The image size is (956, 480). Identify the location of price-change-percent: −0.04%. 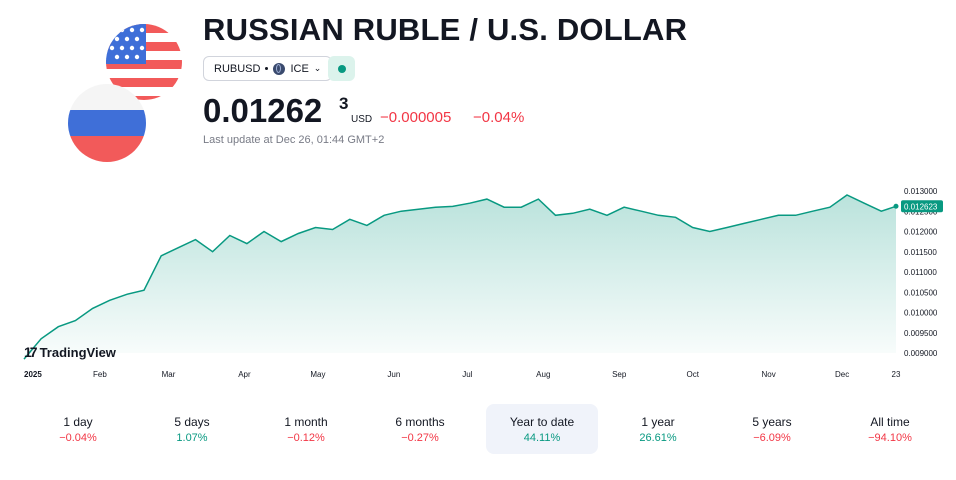
(499, 117).